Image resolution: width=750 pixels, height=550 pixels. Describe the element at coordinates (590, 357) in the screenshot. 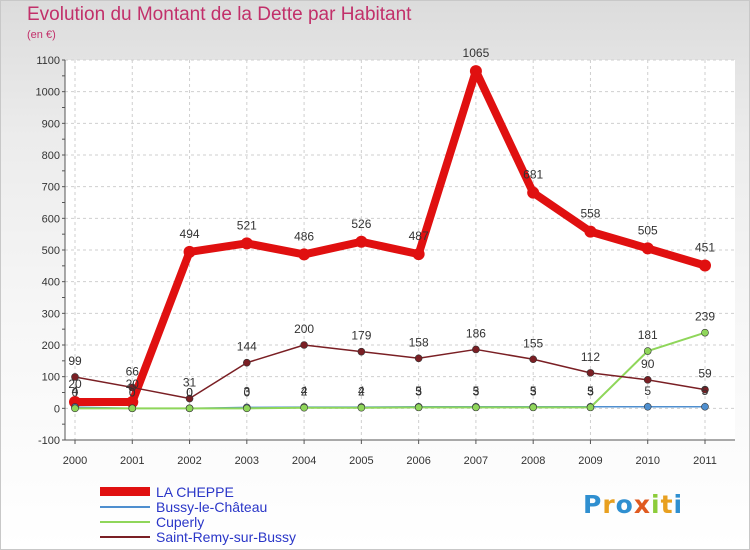

I see `data-label-s3: 112` at that location.